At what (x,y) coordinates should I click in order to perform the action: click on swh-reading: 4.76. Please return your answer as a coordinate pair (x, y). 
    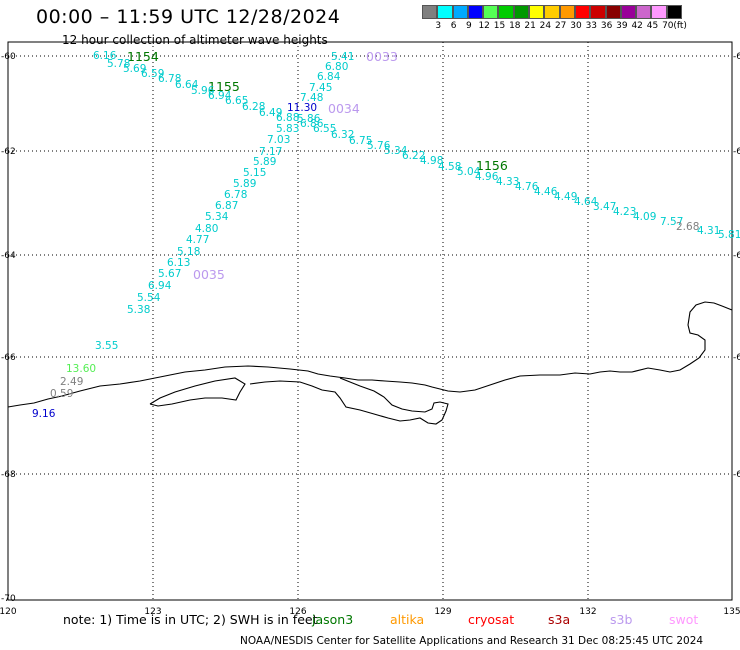
    Looking at the image, I should click on (527, 187).